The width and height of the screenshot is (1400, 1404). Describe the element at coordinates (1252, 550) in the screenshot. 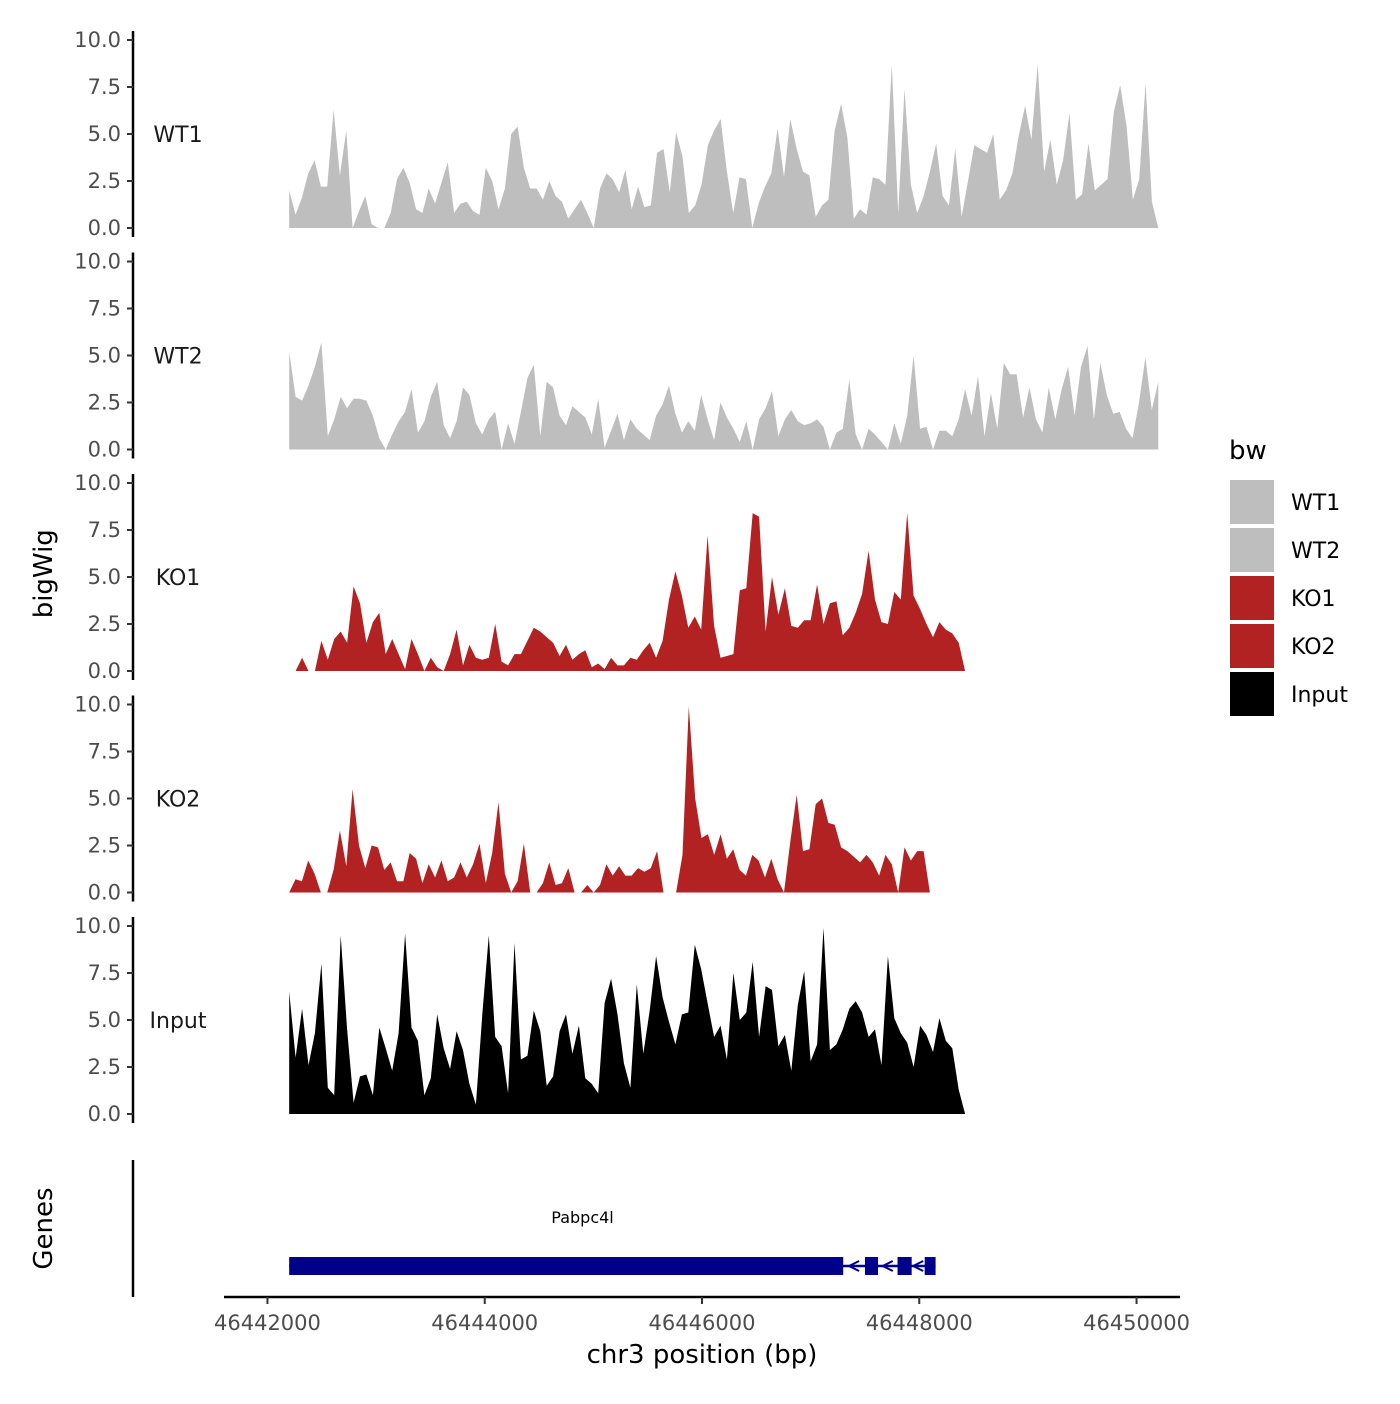

I see `legend-key-wt2` at that location.